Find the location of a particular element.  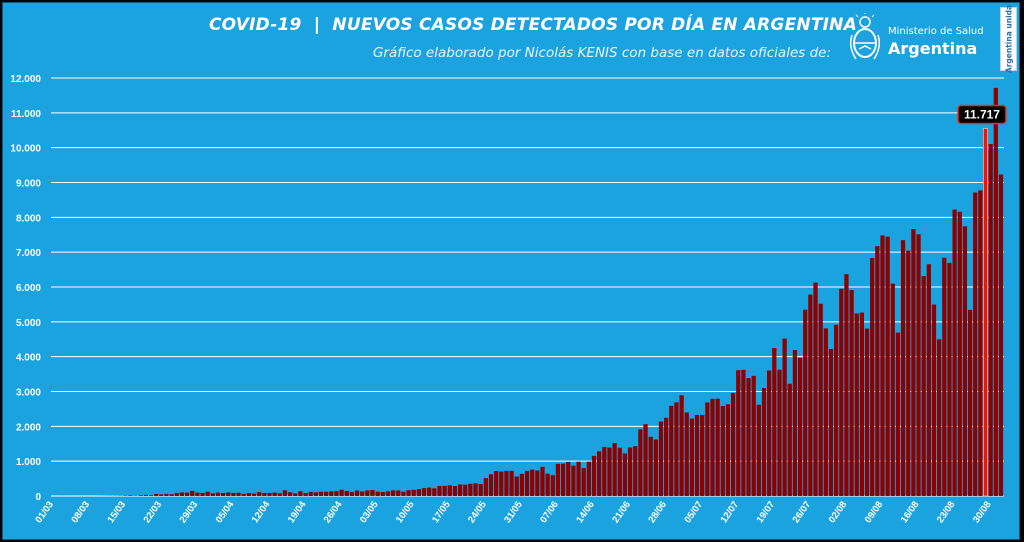

x-tick-label: 19/07 is located at coordinates (766, 512).